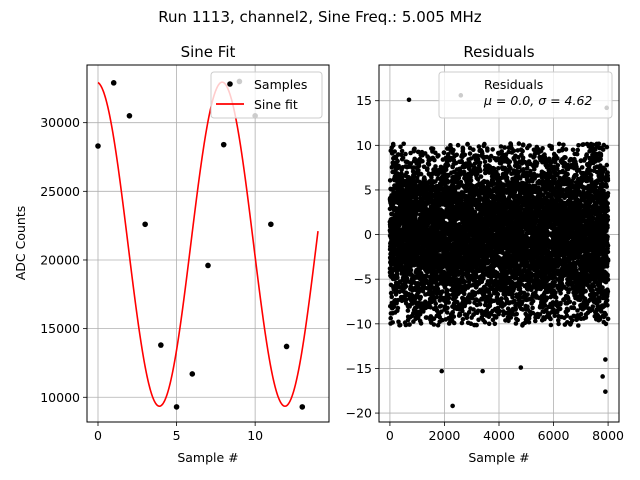 The width and height of the screenshot is (640, 480). What do you see at coordinates (60, 191) in the screenshot?
I see `sine-fit-ytick-label-3: 25000` at bounding box center [60, 191].